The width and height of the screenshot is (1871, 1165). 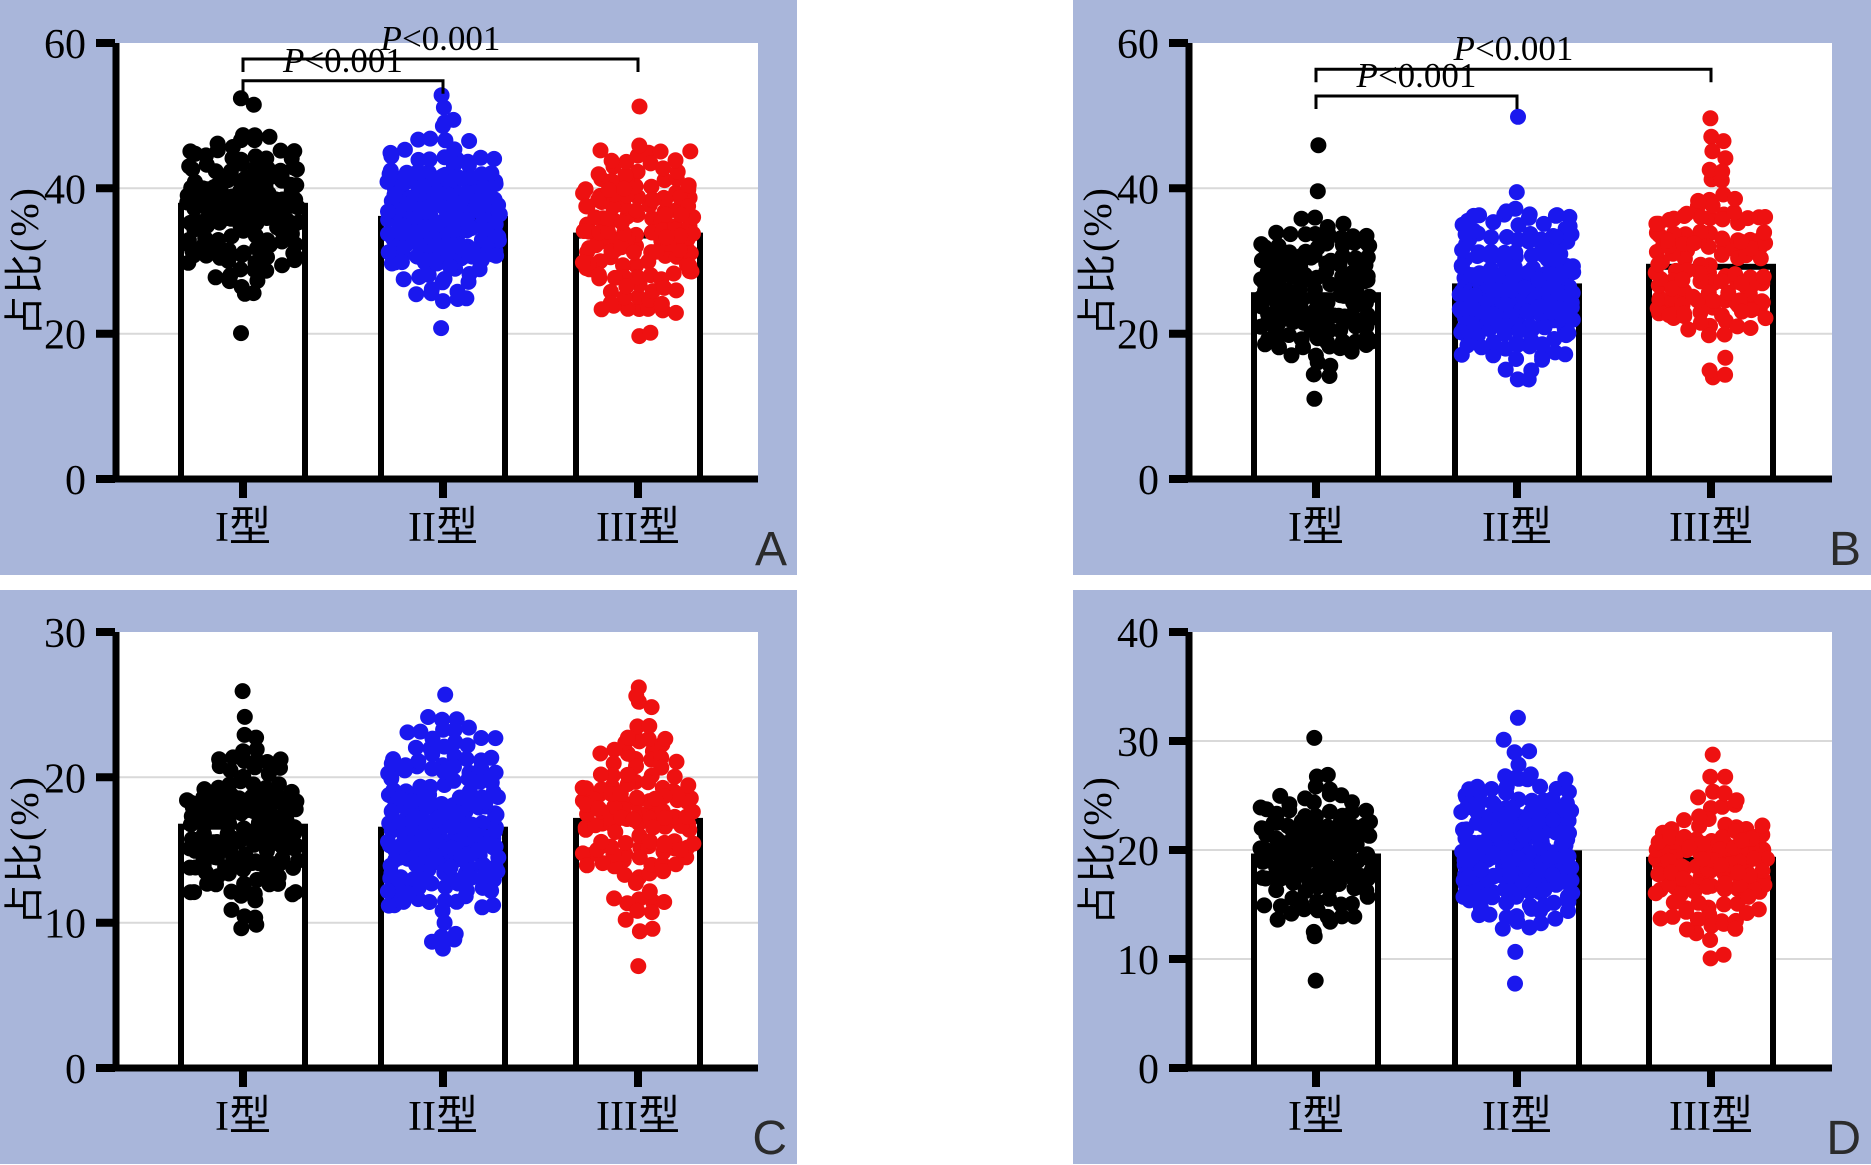 What do you see at coordinates (1844, 549) in the screenshot?
I see `panel-letter: B` at bounding box center [1844, 549].